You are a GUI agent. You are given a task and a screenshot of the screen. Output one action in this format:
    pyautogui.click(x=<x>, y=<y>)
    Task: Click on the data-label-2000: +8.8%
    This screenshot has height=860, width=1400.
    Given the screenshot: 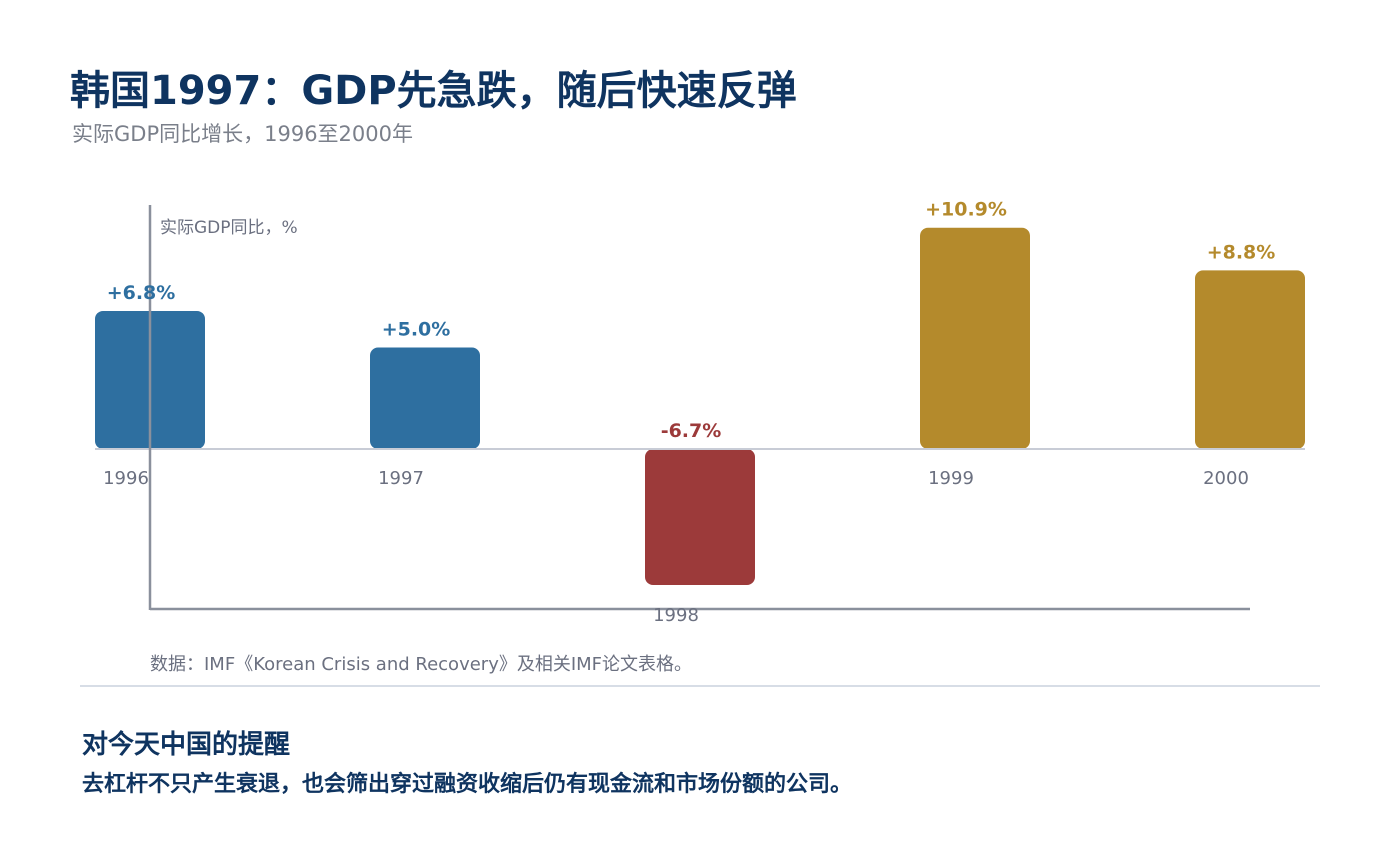 What is the action you would take?
    pyautogui.click(x=1241, y=252)
    